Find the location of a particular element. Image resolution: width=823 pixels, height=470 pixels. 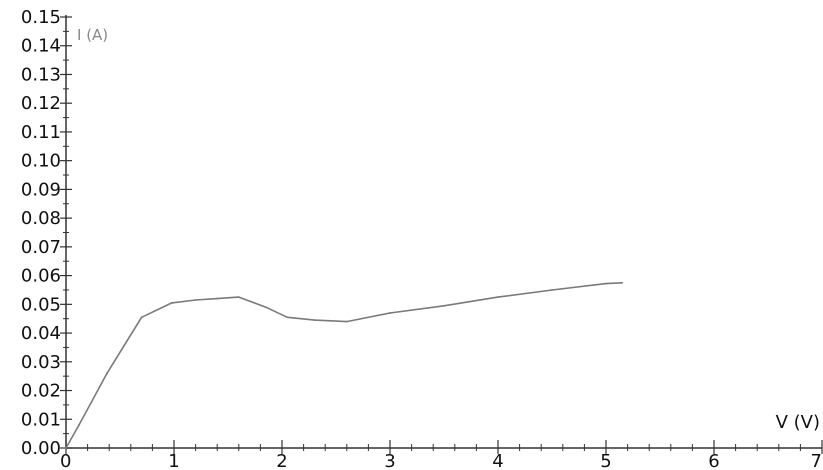

y-tick-label: 0.07 is located at coordinates (41, 247).